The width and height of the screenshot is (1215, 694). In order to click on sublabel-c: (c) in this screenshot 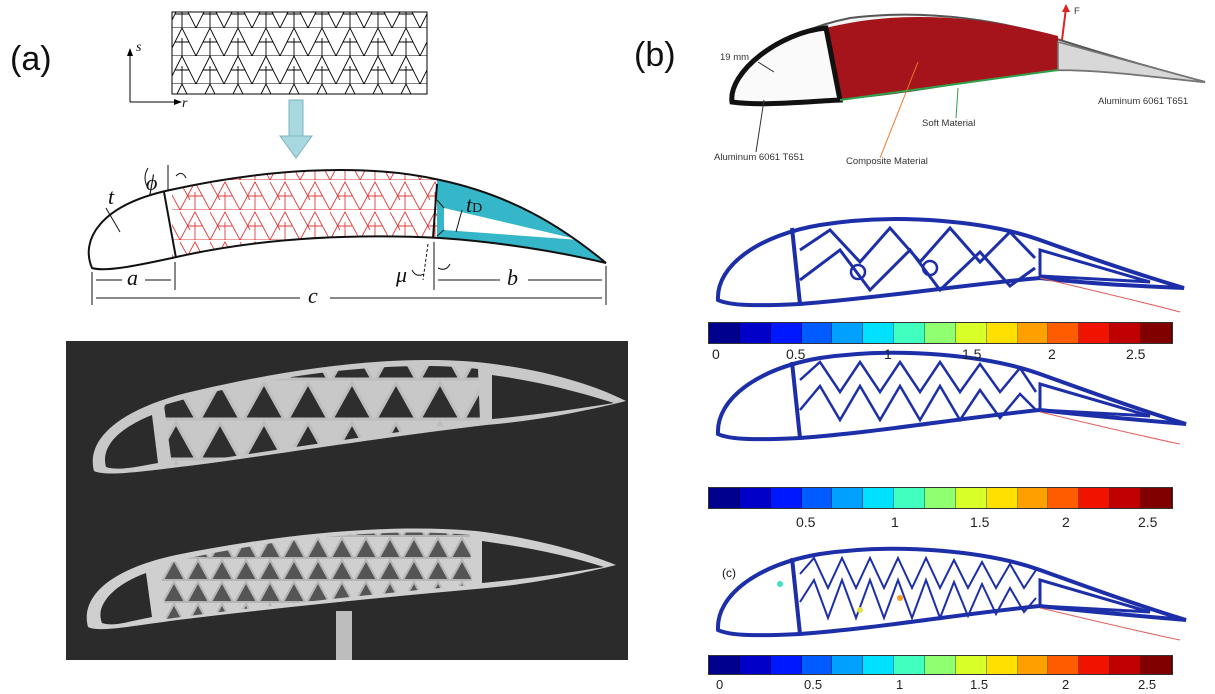, I will do `click(729, 573)`.